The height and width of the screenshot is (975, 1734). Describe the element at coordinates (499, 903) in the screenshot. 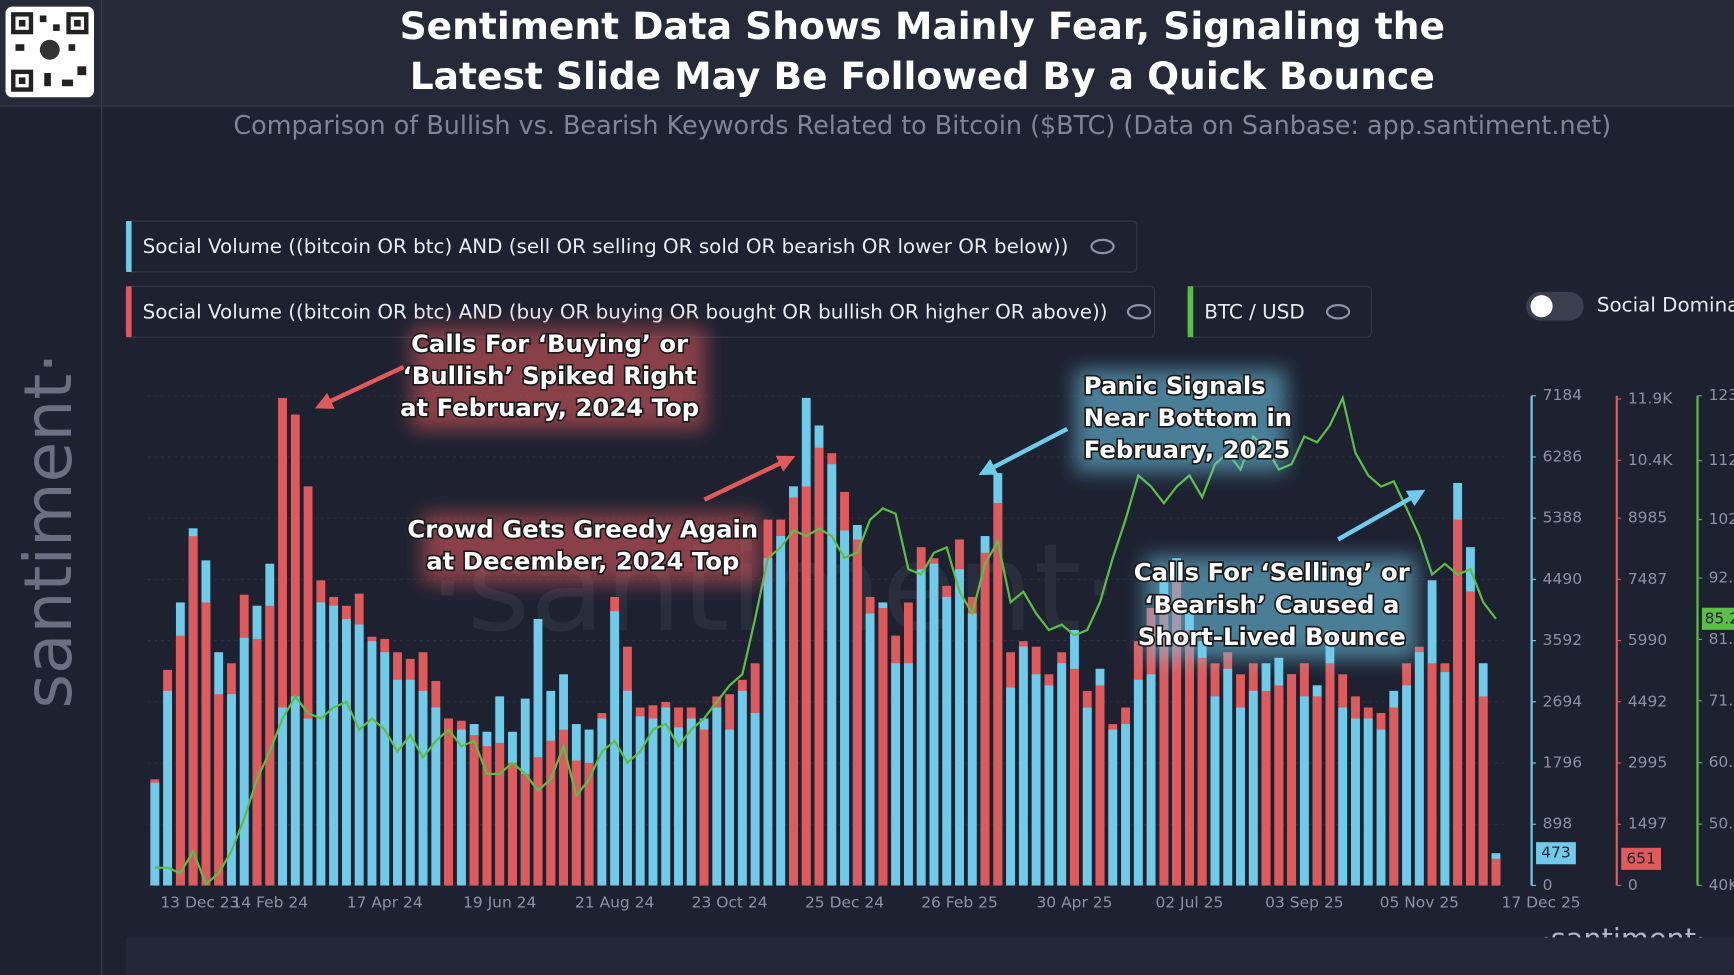

I see `x-tick-label: 19 Jun 24` at that location.